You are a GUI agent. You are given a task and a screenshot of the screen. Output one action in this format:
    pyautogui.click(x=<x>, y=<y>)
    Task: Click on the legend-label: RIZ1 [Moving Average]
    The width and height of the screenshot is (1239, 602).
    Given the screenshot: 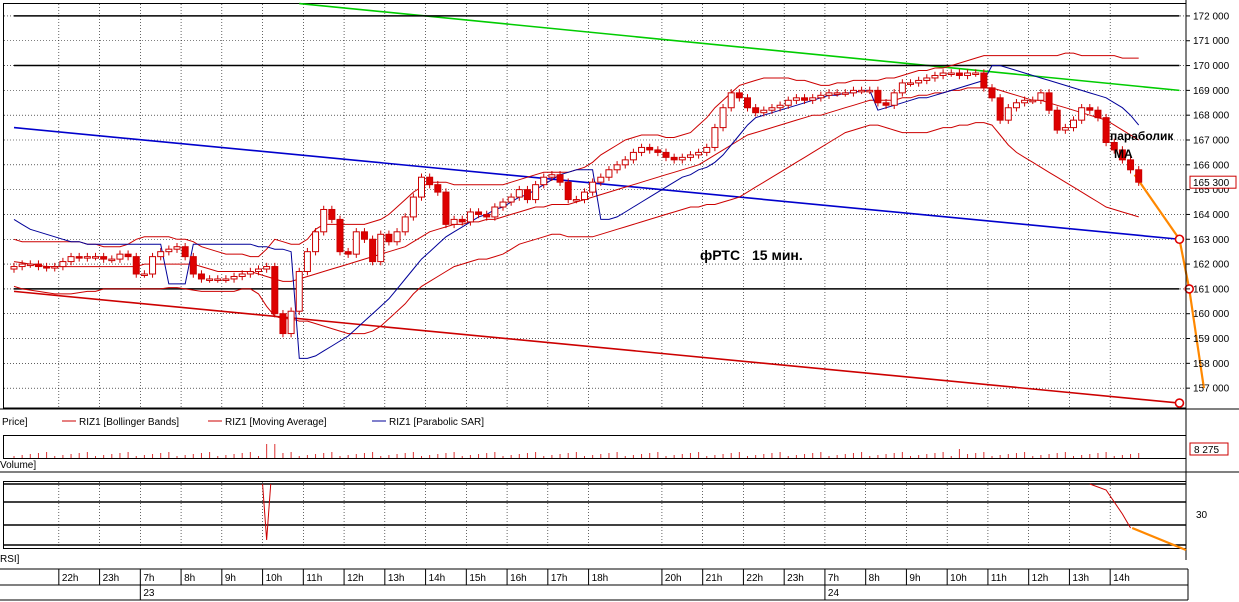 What is the action you would take?
    pyautogui.click(x=276, y=422)
    